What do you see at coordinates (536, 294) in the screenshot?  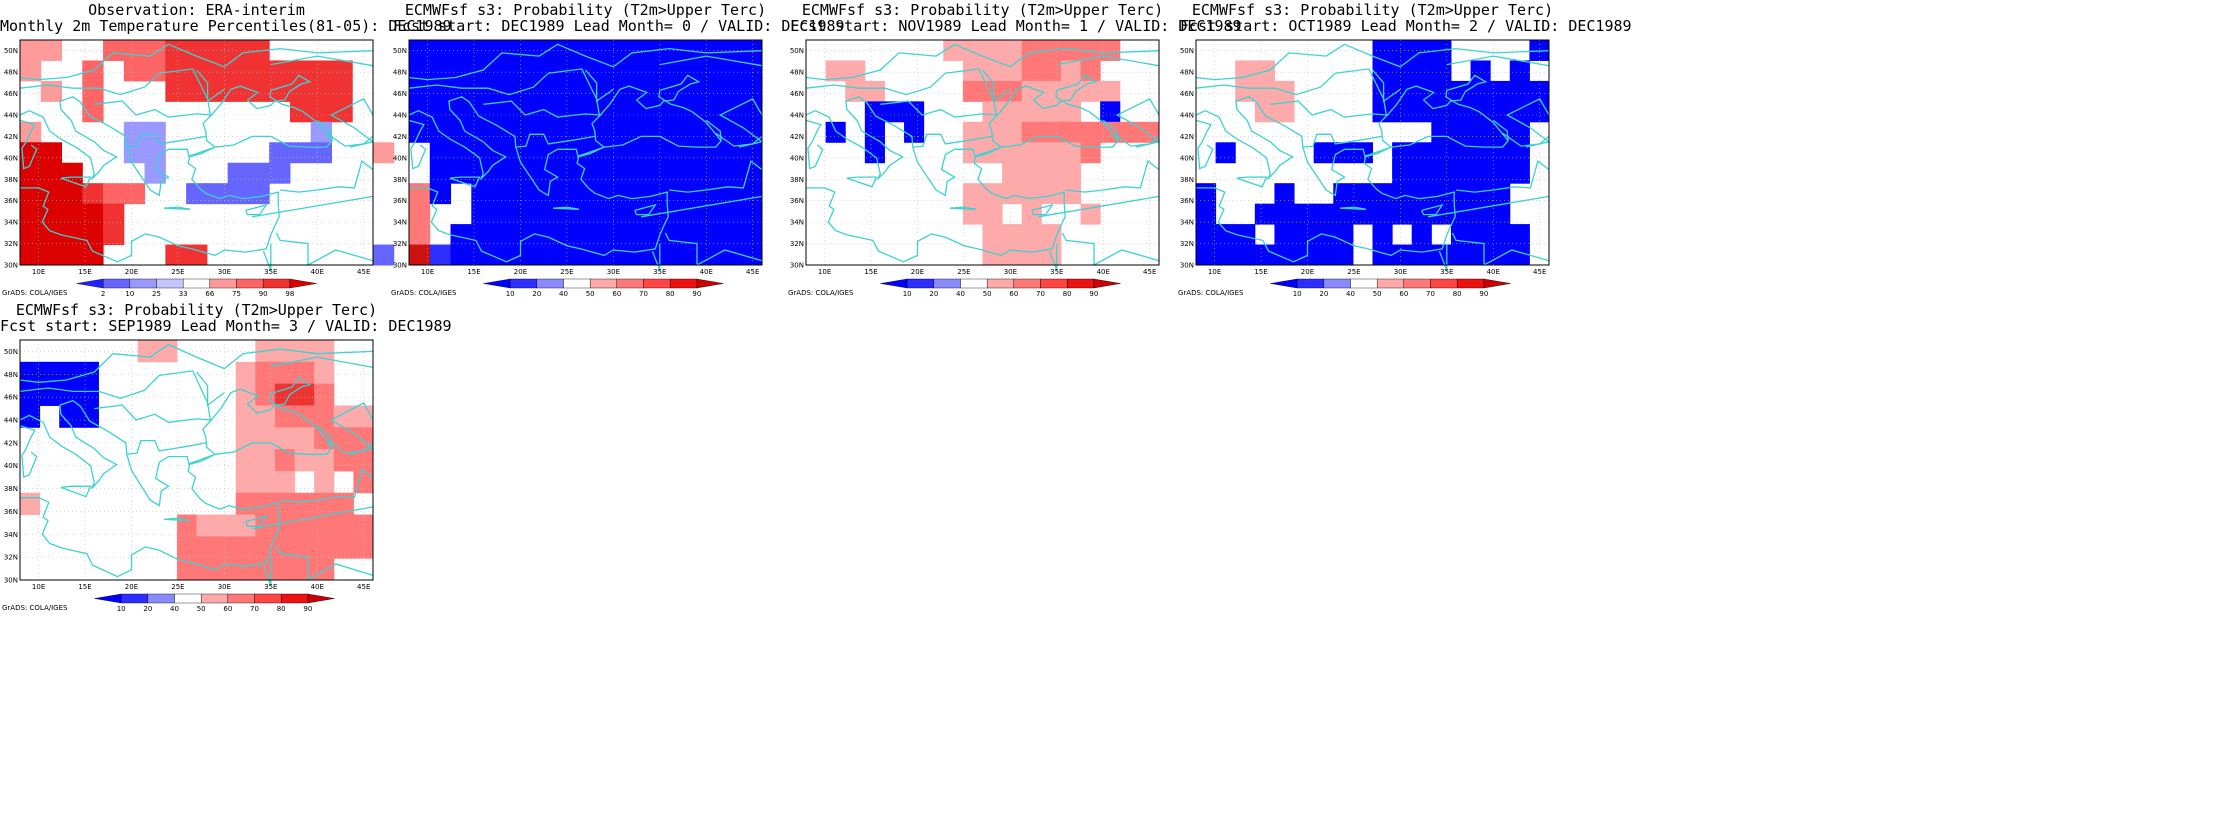 I see `colorbar-label: 20` at bounding box center [536, 294].